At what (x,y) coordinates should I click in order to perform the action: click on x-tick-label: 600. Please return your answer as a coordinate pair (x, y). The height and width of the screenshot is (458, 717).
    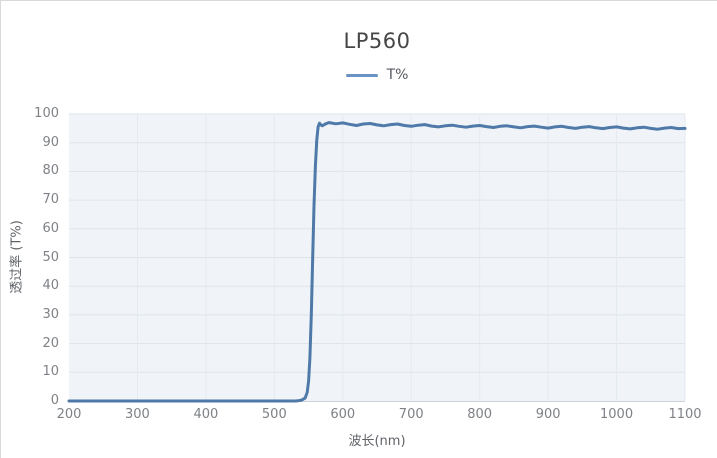
    Looking at the image, I should click on (343, 414).